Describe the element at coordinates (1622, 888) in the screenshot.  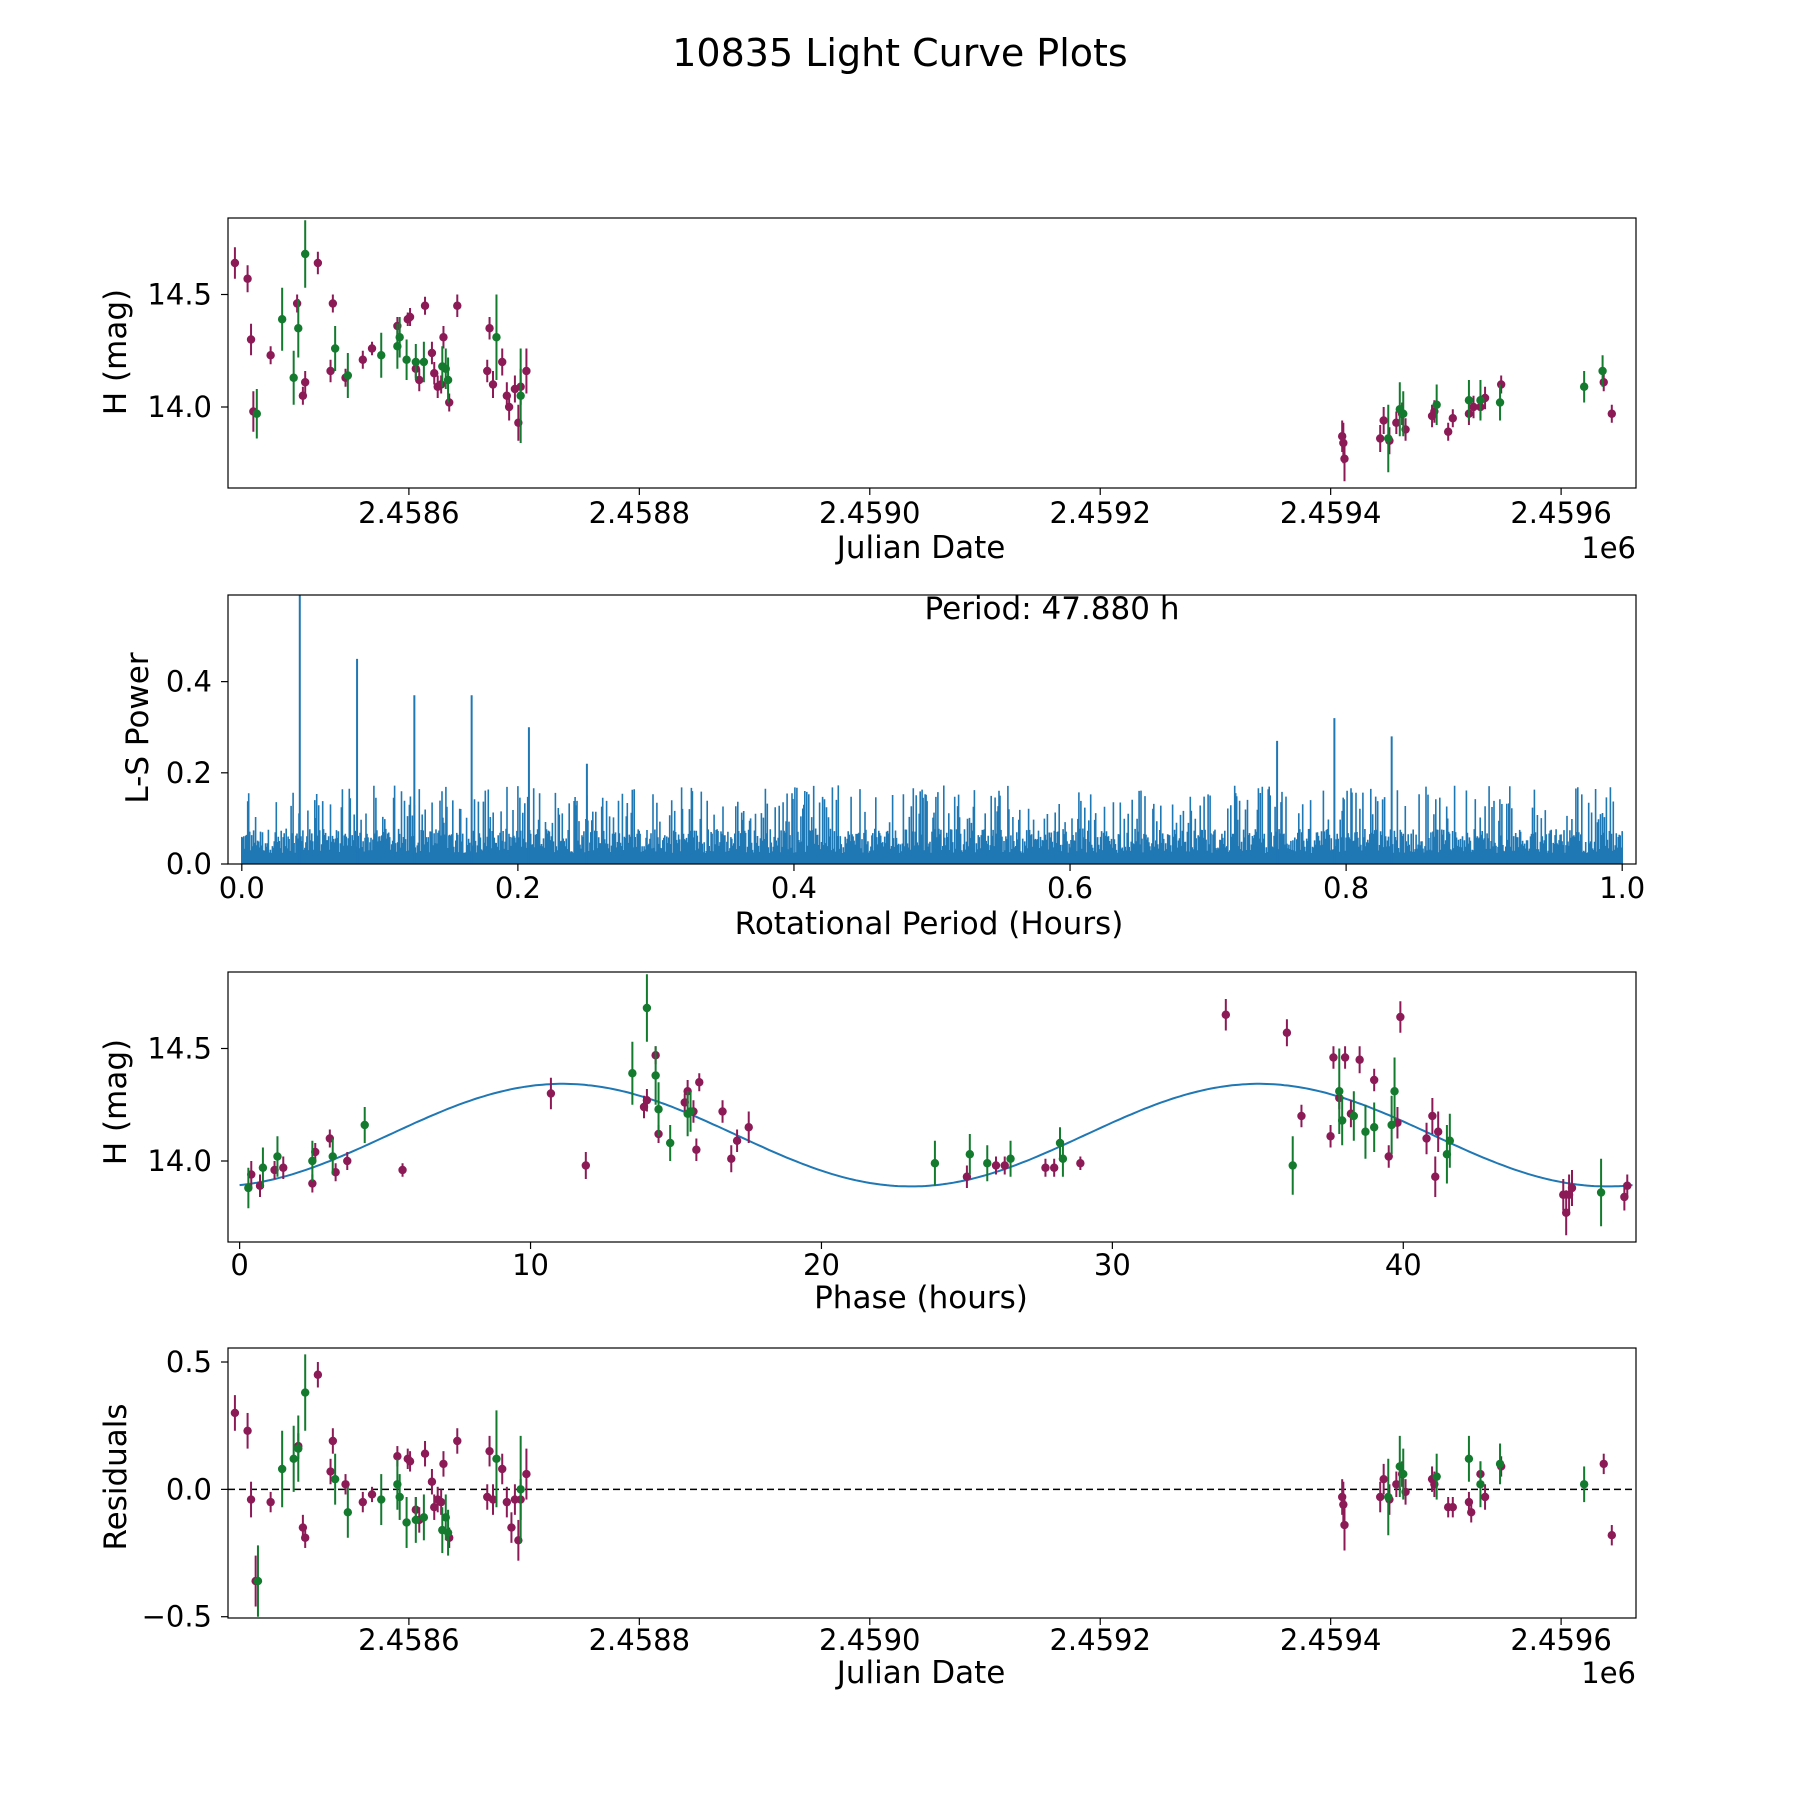
I see `periodogram-xtick-label: 1.0` at that location.